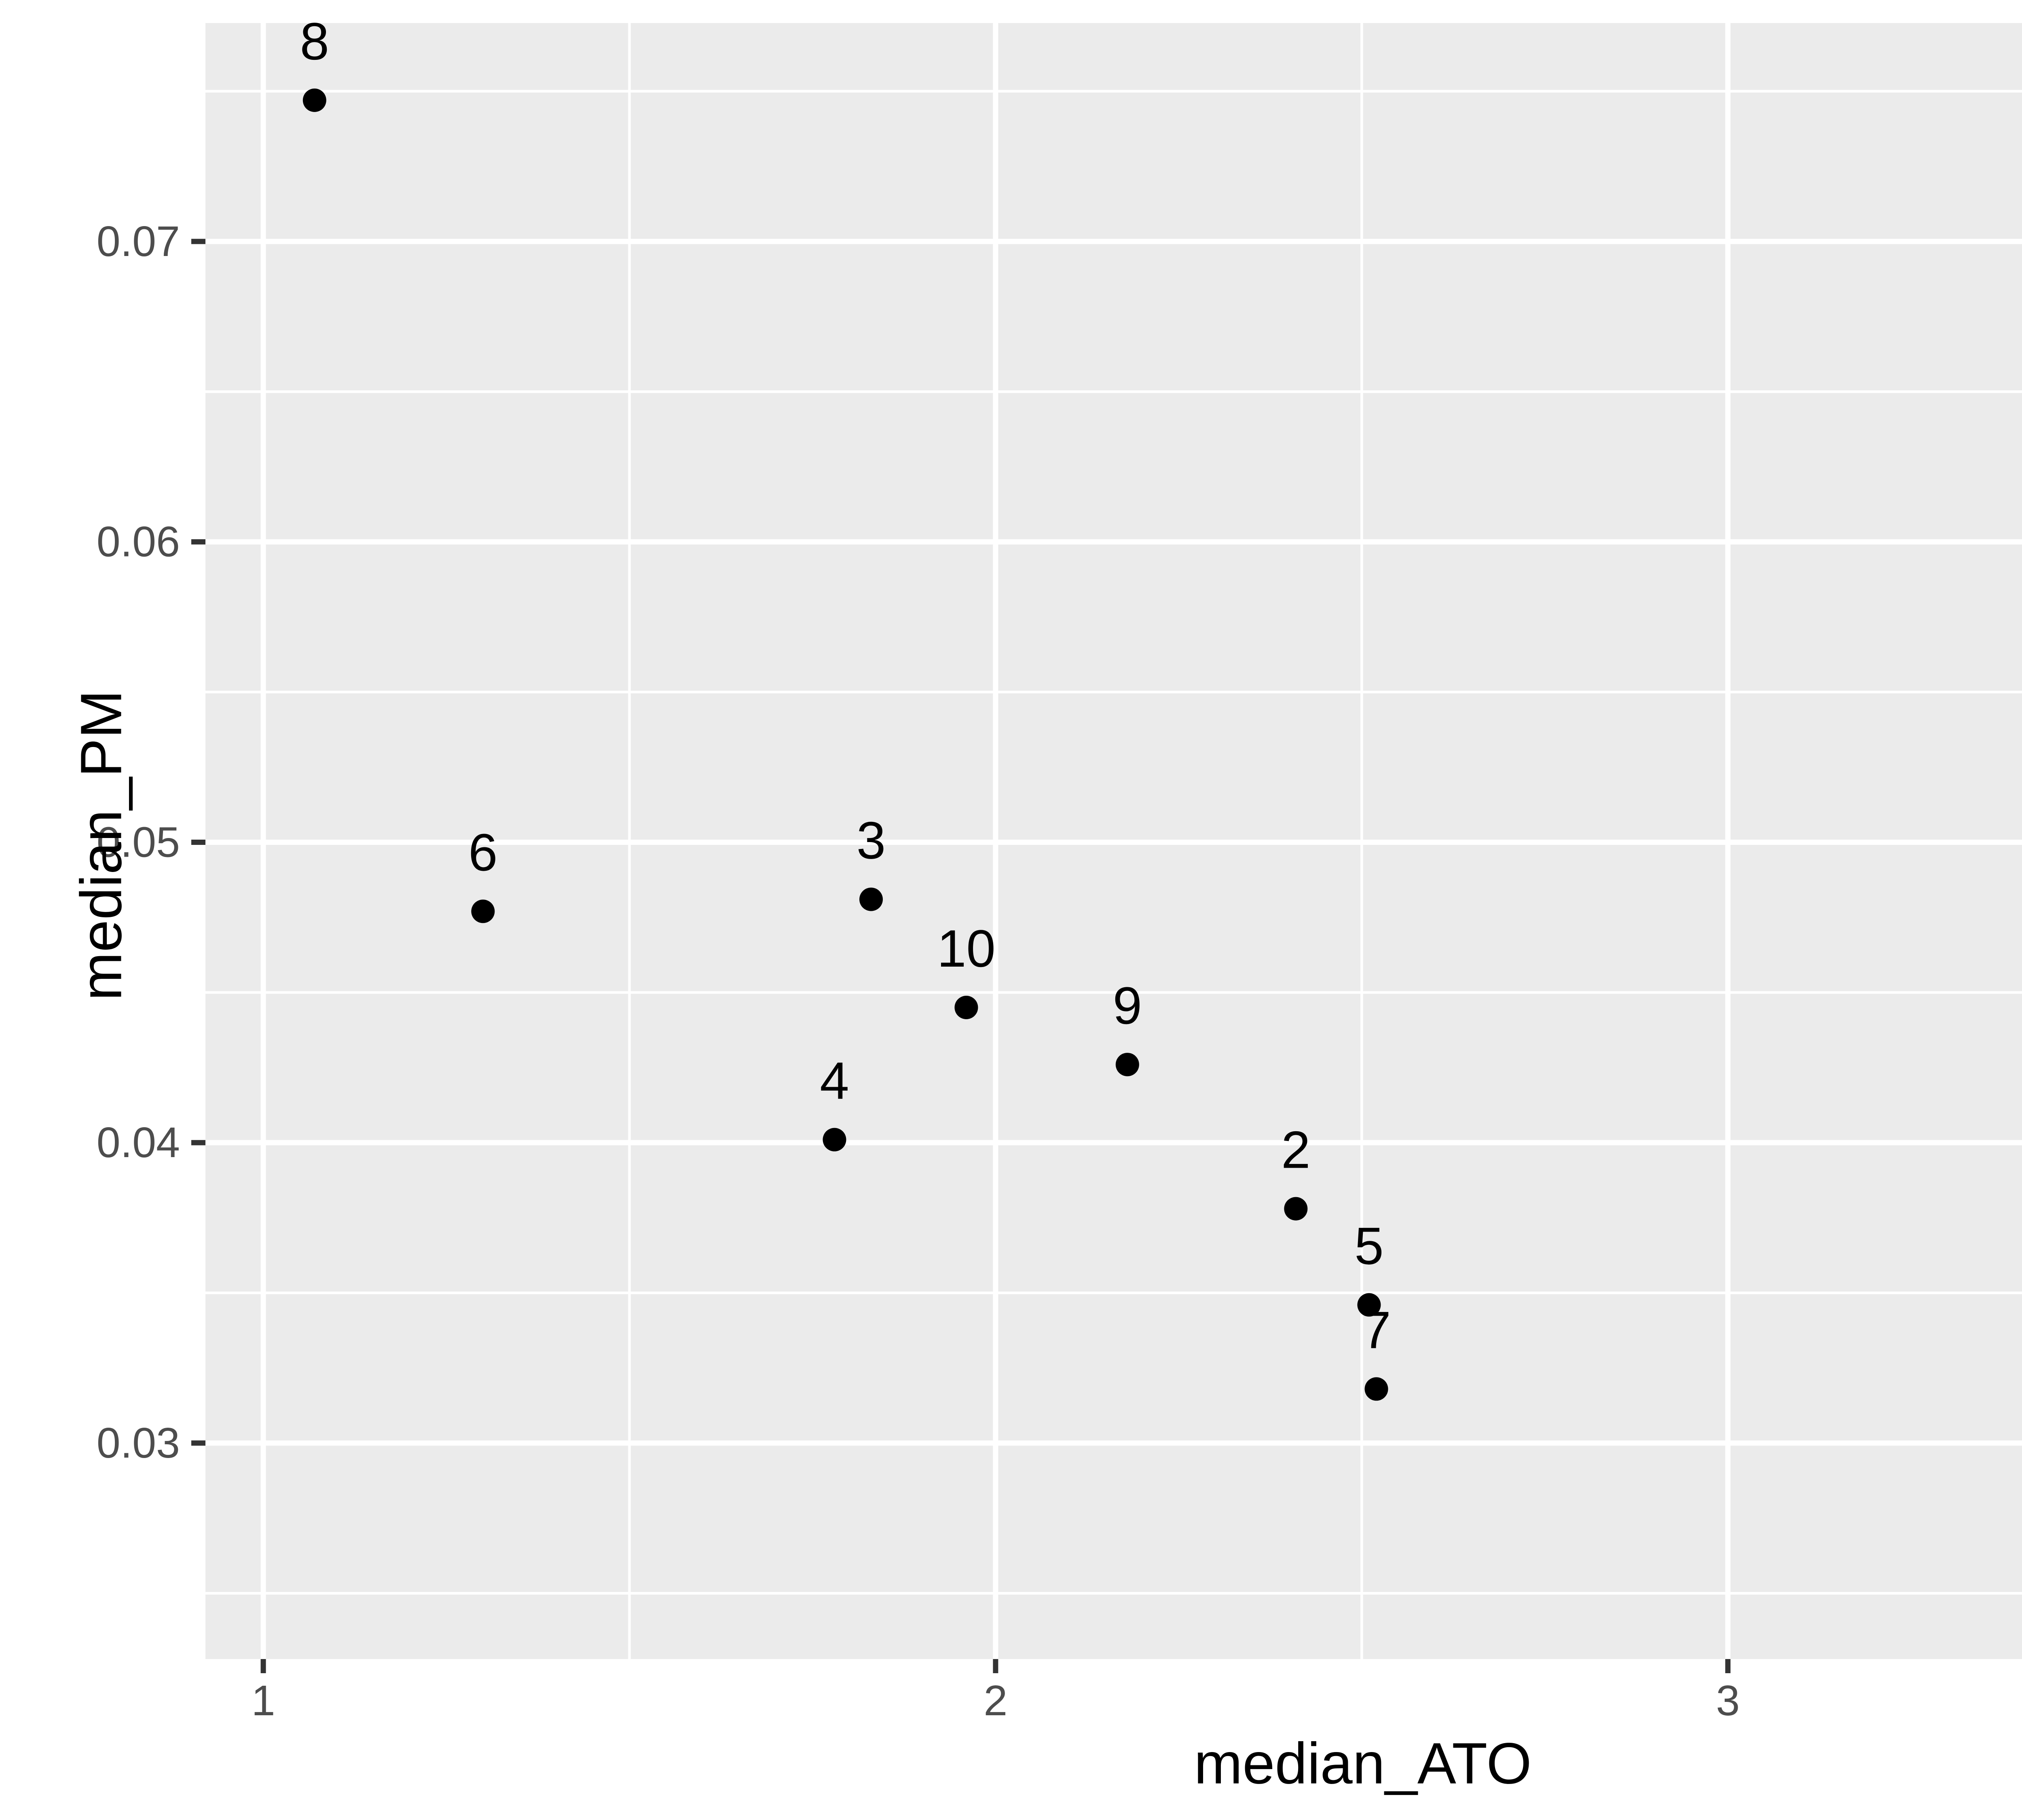  I want to click on y-axis-title: median_PM, so click(101, 845).